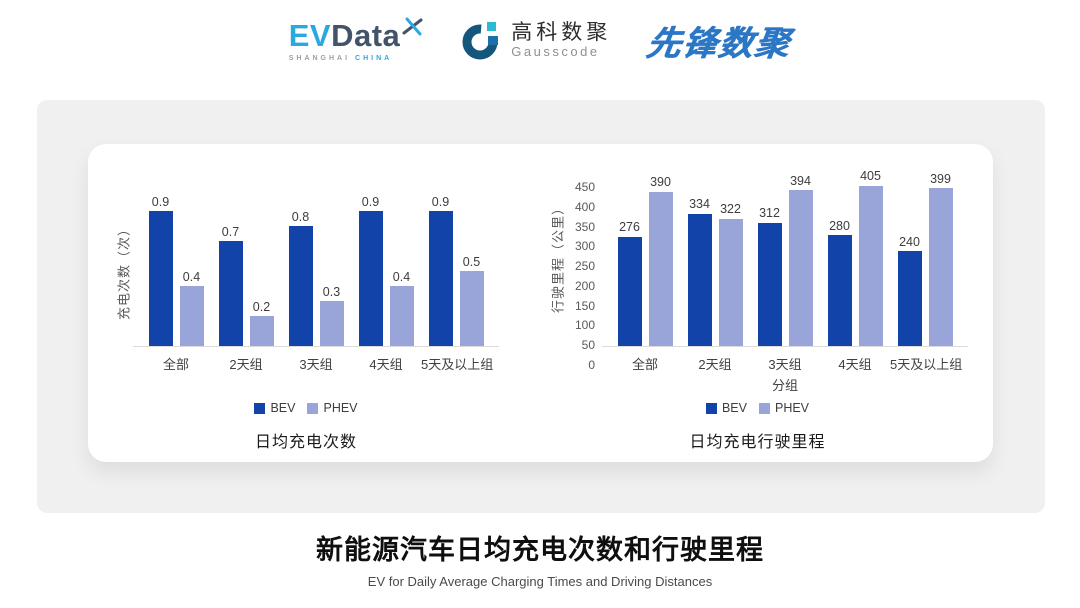  What do you see at coordinates (584, 226) in the screenshot?
I see `y-tick-label: 350` at bounding box center [584, 226].